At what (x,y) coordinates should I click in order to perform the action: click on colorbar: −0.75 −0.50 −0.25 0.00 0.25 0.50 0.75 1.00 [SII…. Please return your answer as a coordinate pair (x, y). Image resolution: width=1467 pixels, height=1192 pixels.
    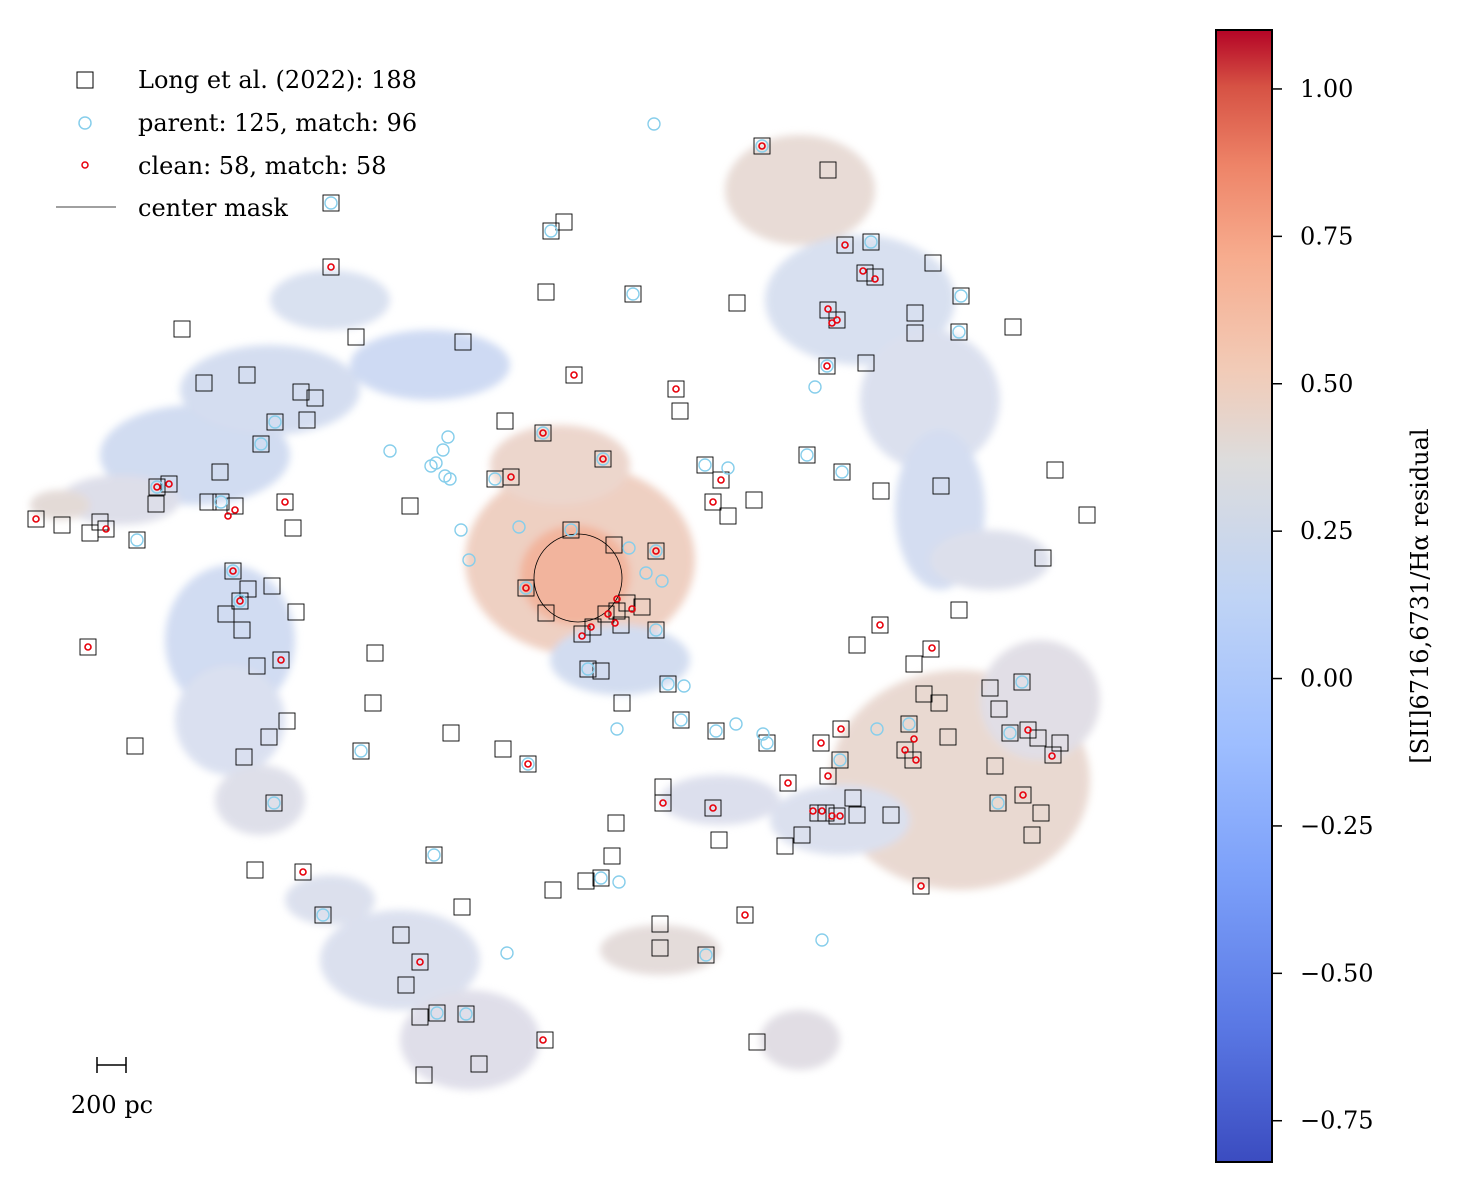
    Looking at the image, I should click on (1324, 596).